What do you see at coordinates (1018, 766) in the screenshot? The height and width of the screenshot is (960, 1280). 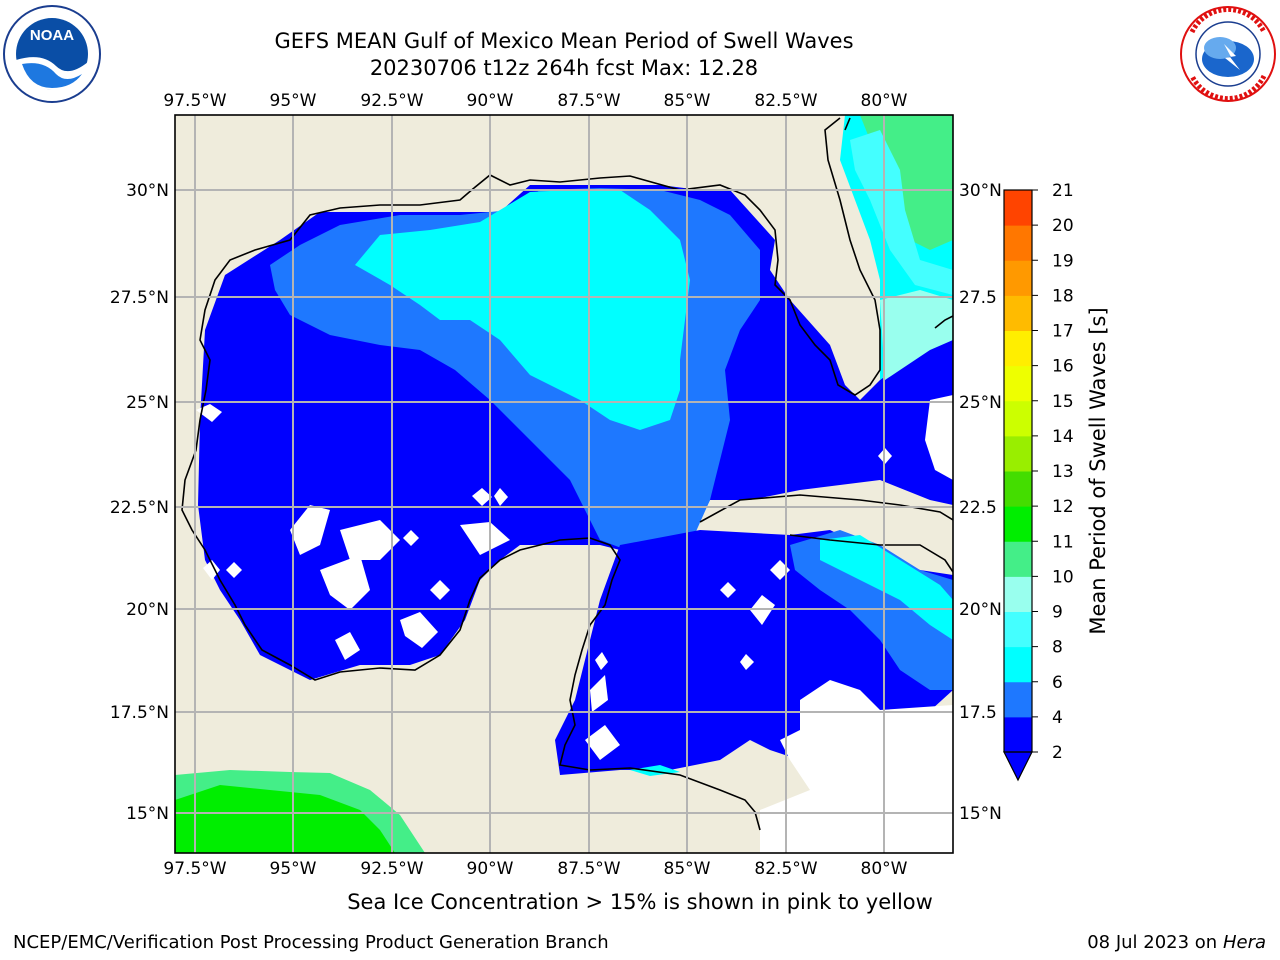 I see `colorbar-extend-min` at bounding box center [1018, 766].